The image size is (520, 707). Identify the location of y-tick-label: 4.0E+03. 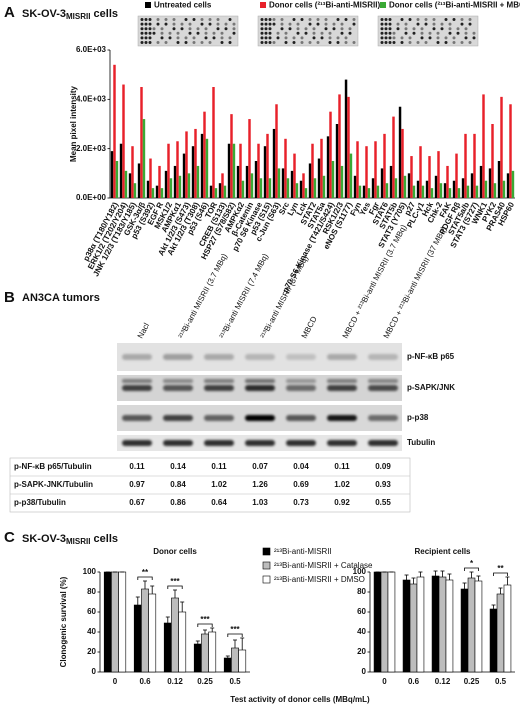
(91, 98).